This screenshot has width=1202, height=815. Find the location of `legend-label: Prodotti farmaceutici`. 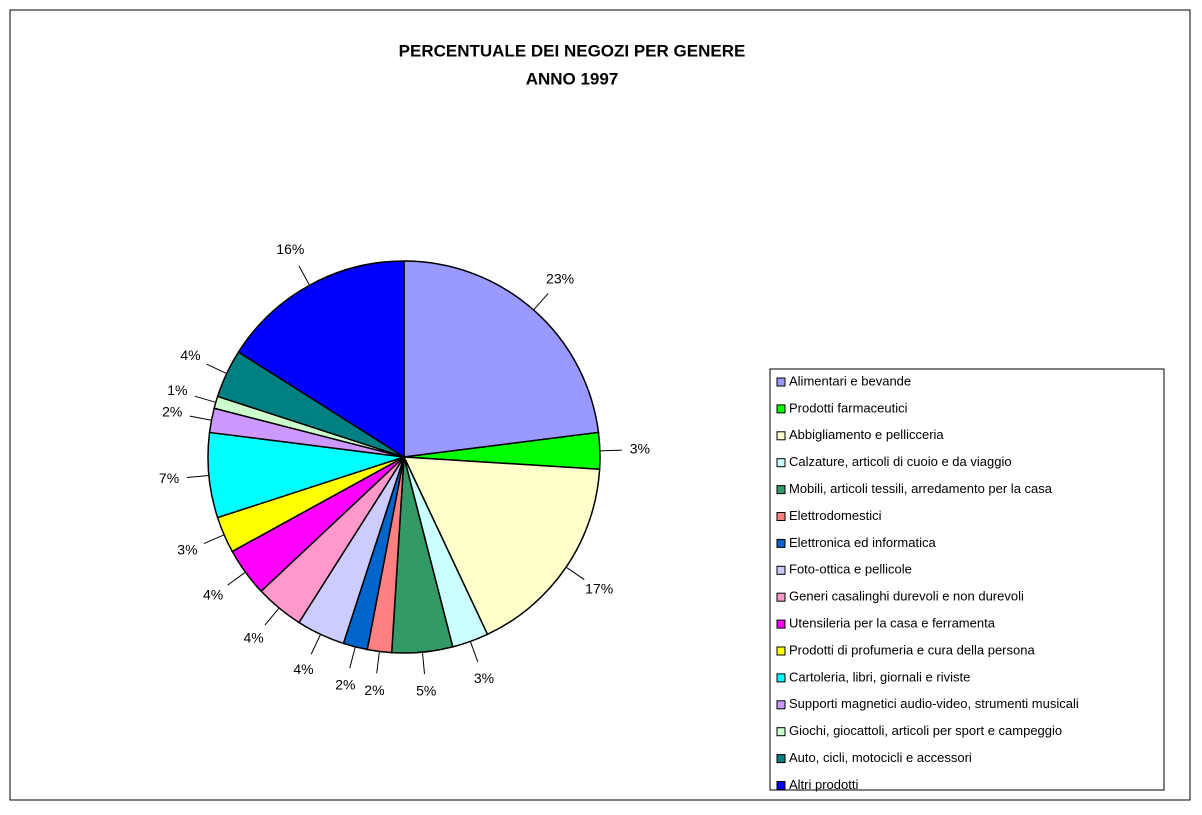

legend-label: Prodotti farmaceutici is located at coordinates (848, 407).